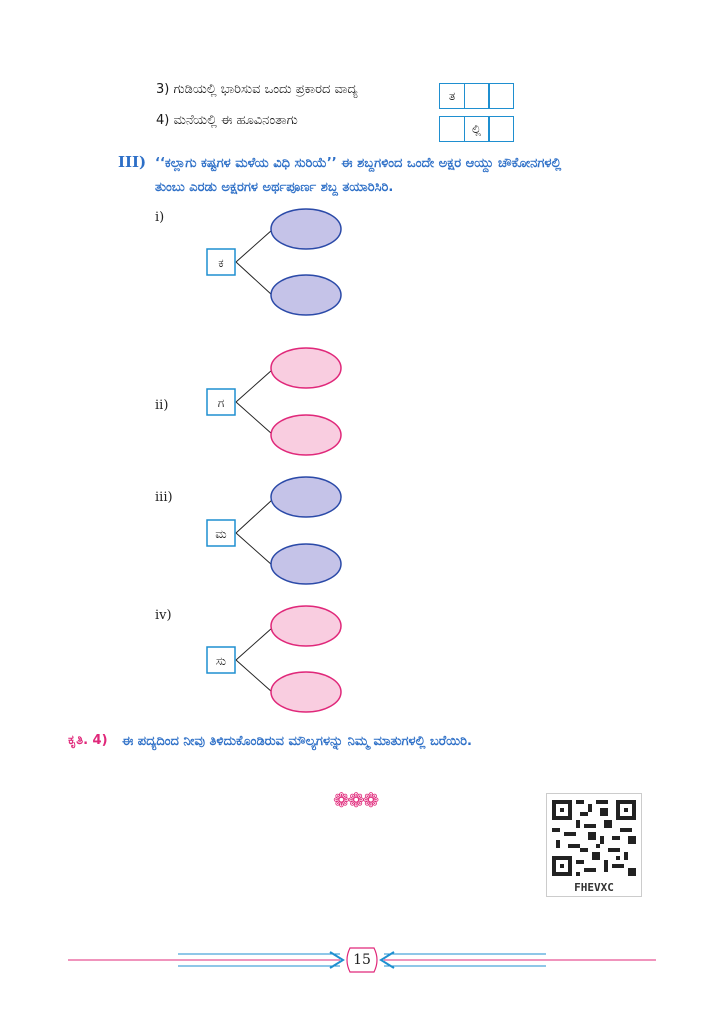  I want to click on letter-text: ಸು, so click(221, 661).